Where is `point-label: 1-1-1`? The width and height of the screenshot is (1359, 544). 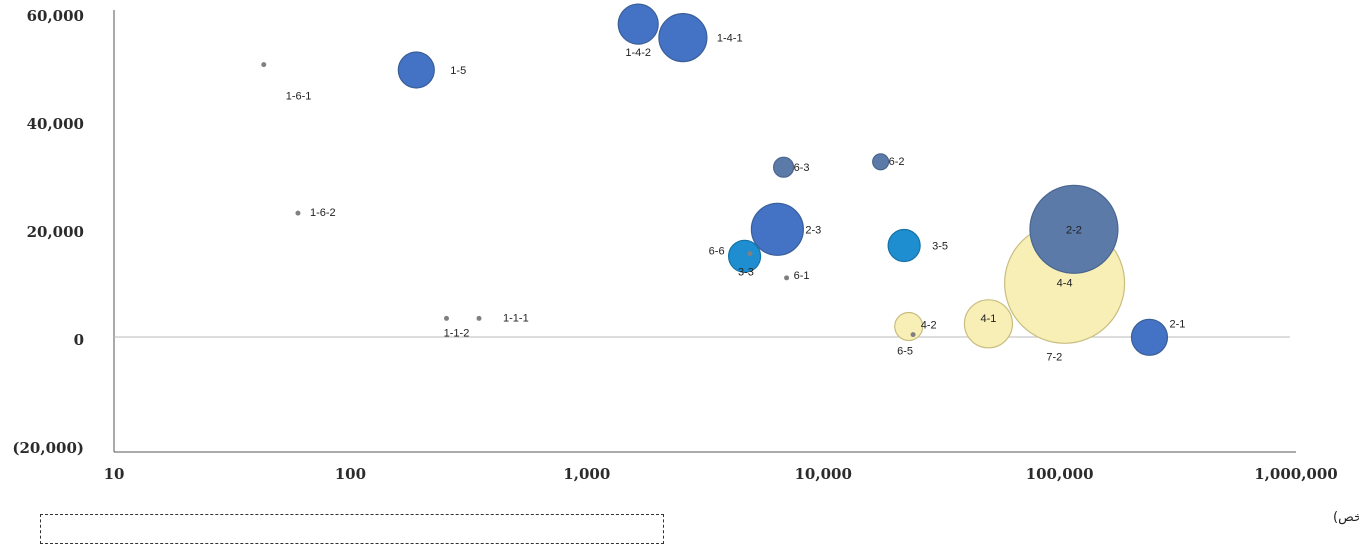 point-label: 1-1-1 is located at coordinates (516, 318).